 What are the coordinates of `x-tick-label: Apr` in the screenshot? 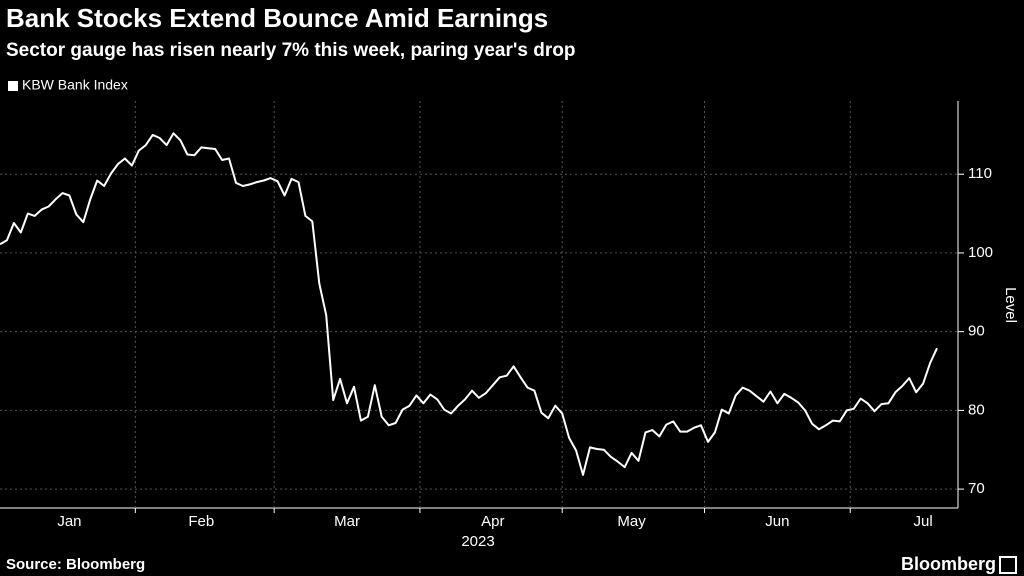 It's located at (492, 521).